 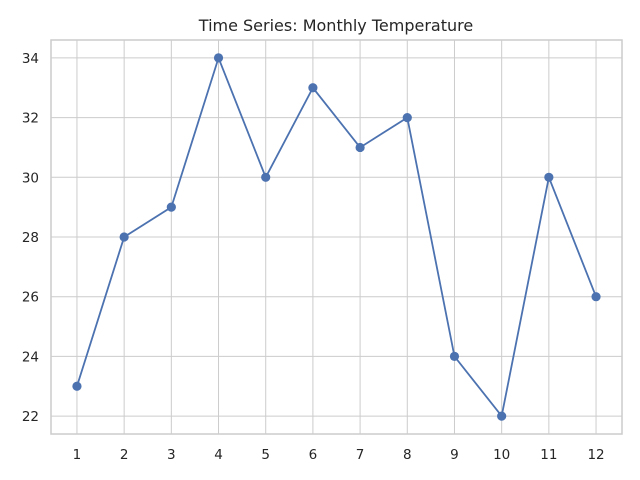 What do you see at coordinates (407, 455) in the screenshot?
I see `x-tick-label: 8` at bounding box center [407, 455].